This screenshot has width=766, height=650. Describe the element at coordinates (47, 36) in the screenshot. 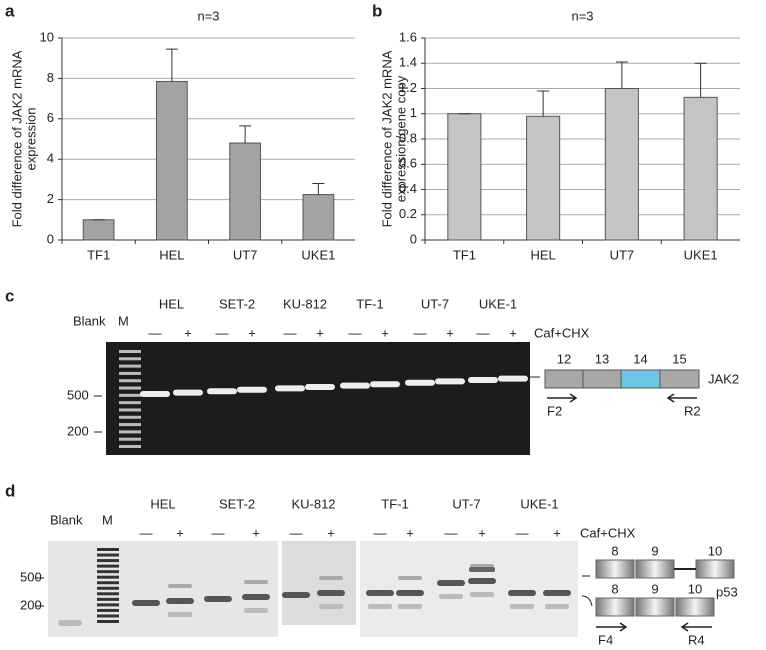

I see `y-tick-label: 10` at that location.